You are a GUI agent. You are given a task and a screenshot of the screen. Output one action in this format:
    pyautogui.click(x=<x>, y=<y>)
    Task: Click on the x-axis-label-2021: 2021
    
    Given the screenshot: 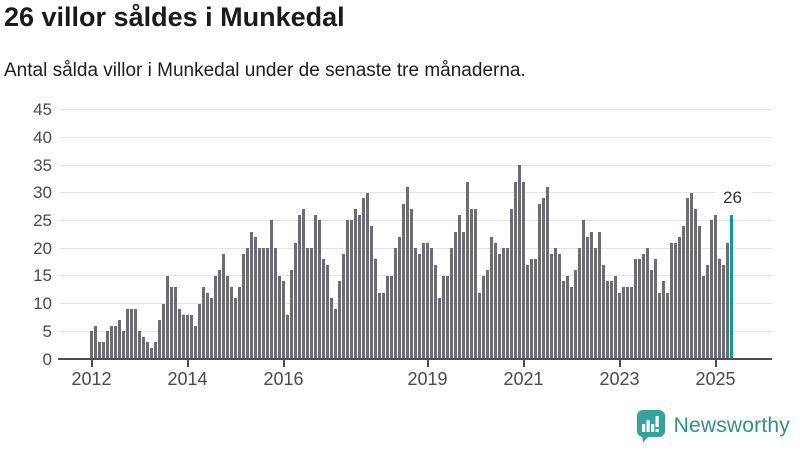 What is the action you would take?
    pyautogui.click(x=523, y=379)
    